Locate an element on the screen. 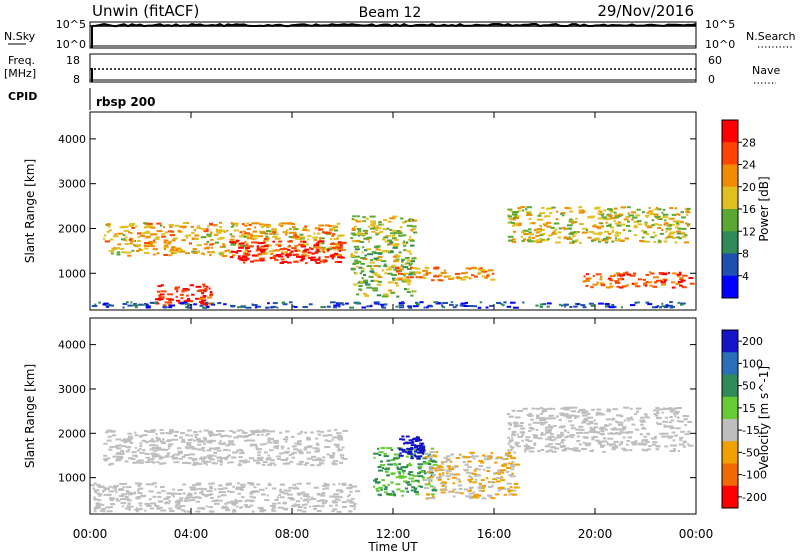 The height and width of the screenshot is (554, 800). cpid-value: rbsp 200 is located at coordinates (125, 102).